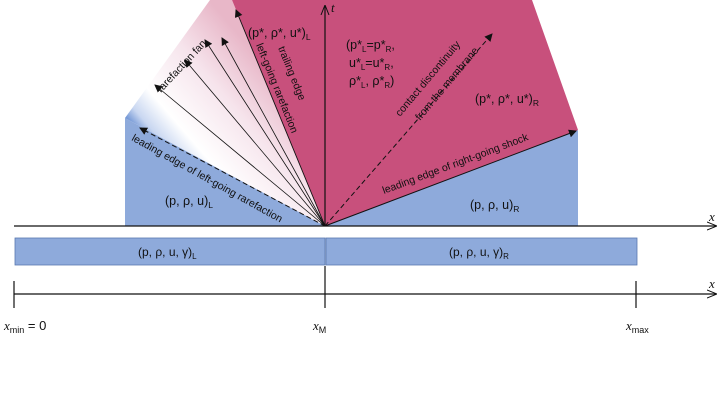 This screenshot has height=405, width=720. What do you see at coordinates (24, 326) in the screenshot?
I see `xmin-label: xmin = 0` at bounding box center [24, 326].